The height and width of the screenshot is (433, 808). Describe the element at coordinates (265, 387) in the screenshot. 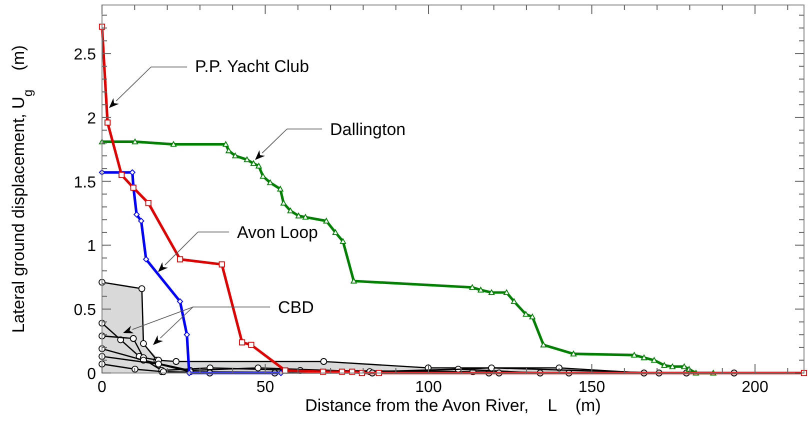

I see `x-tick-label: 50` at that location.